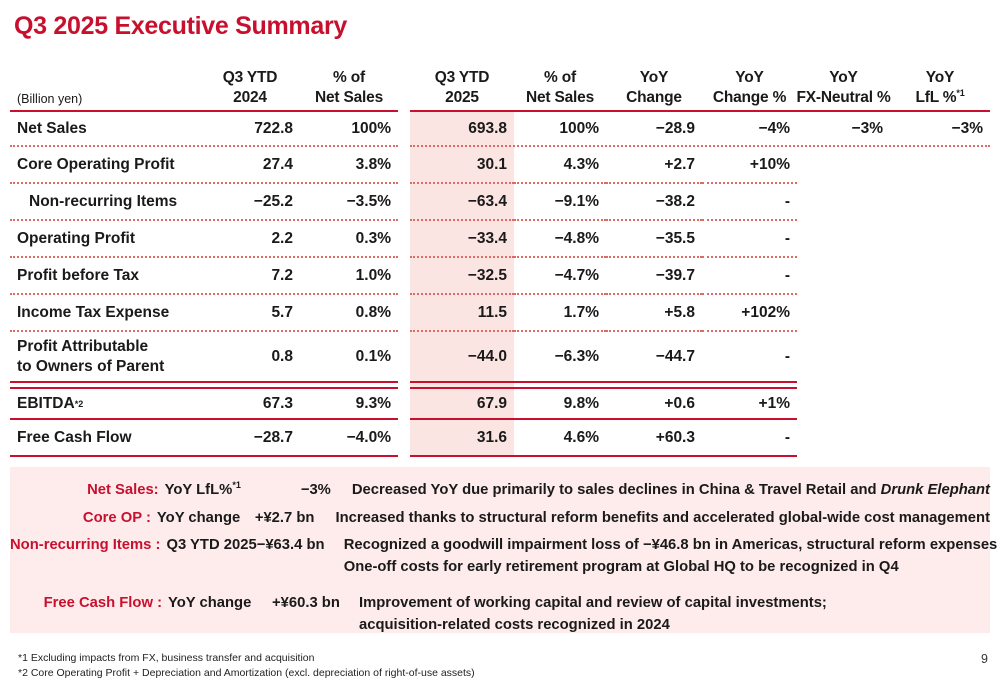 Image resolution: width=1000 pixels, height=685 pixels. I want to click on row-label-line: Profit Attributable, so click(83, 346).